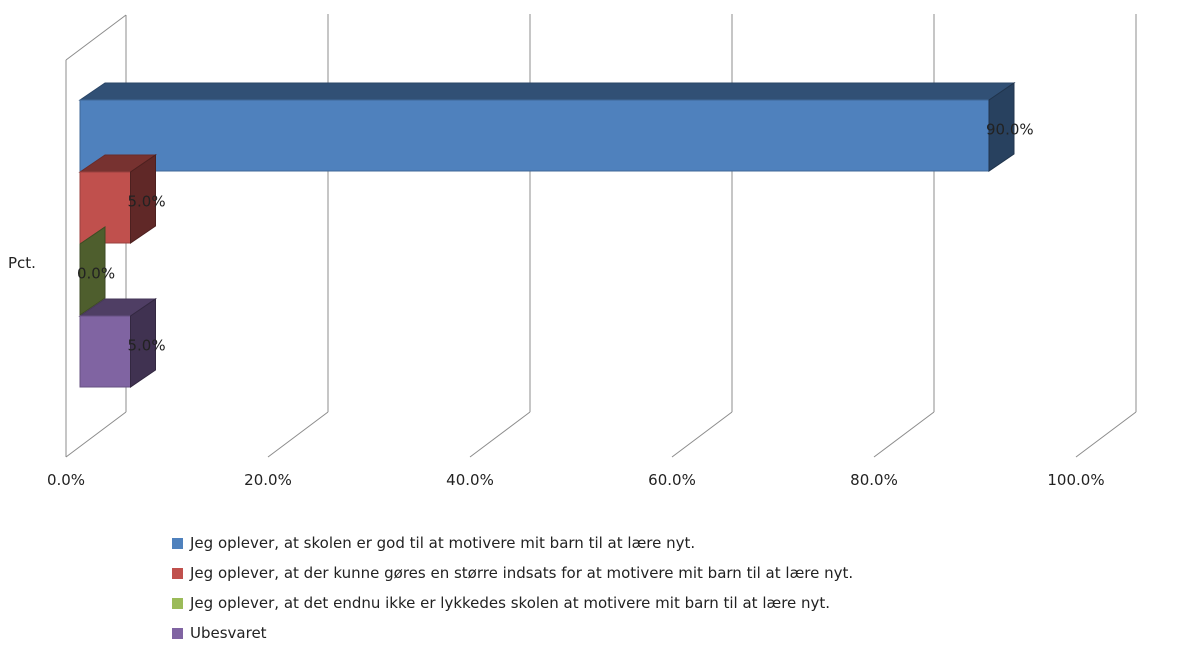  Describe the element at coordinates (547, 91) in the screenshot. I see `bar-top-face` at that location.